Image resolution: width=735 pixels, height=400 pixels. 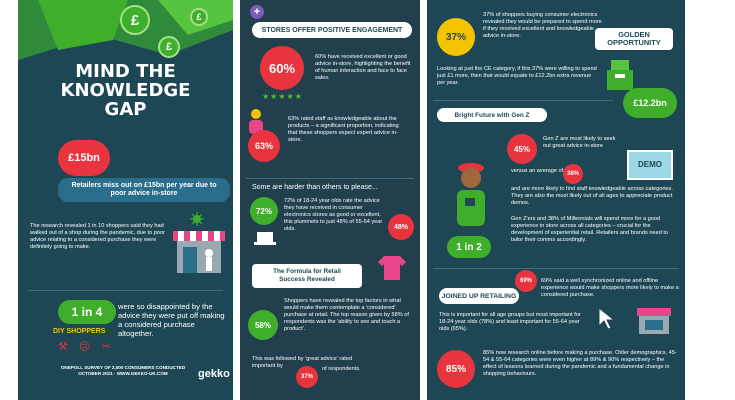 I want to click on badge-15bn: £15bn, so click(x=84, y=158).